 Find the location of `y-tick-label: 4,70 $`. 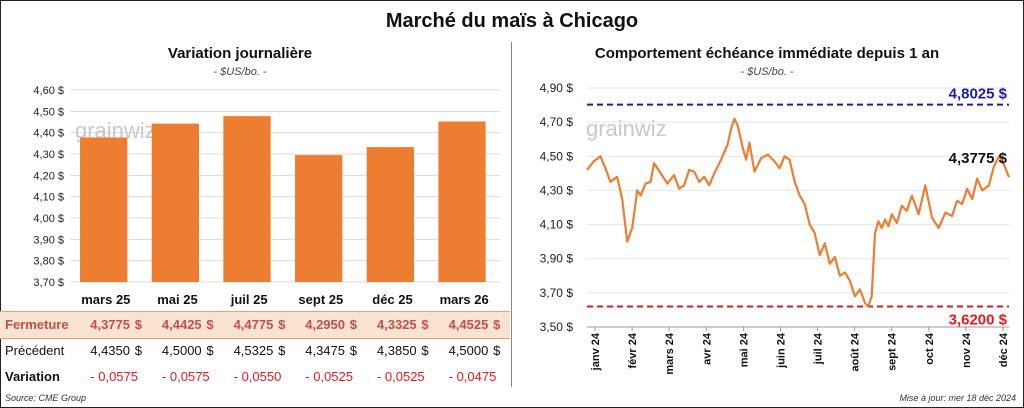

y-tick-label: 4,70 $ is located at coordinates (557, 122).